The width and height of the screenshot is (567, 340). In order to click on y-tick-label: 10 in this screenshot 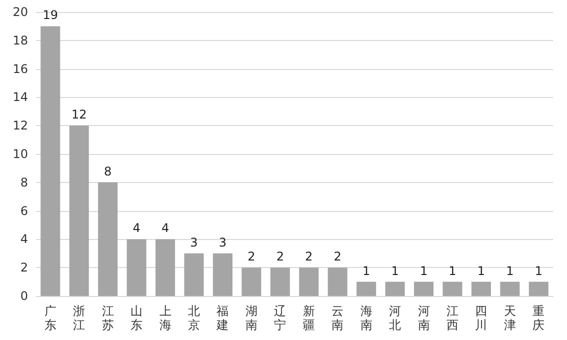, I will do `click(20, 154)`.